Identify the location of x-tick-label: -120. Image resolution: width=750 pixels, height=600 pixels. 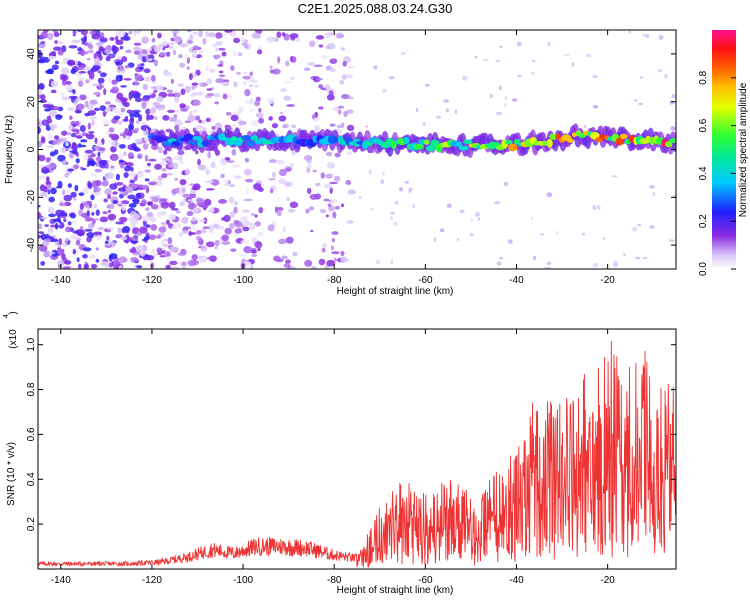
(152, 280).